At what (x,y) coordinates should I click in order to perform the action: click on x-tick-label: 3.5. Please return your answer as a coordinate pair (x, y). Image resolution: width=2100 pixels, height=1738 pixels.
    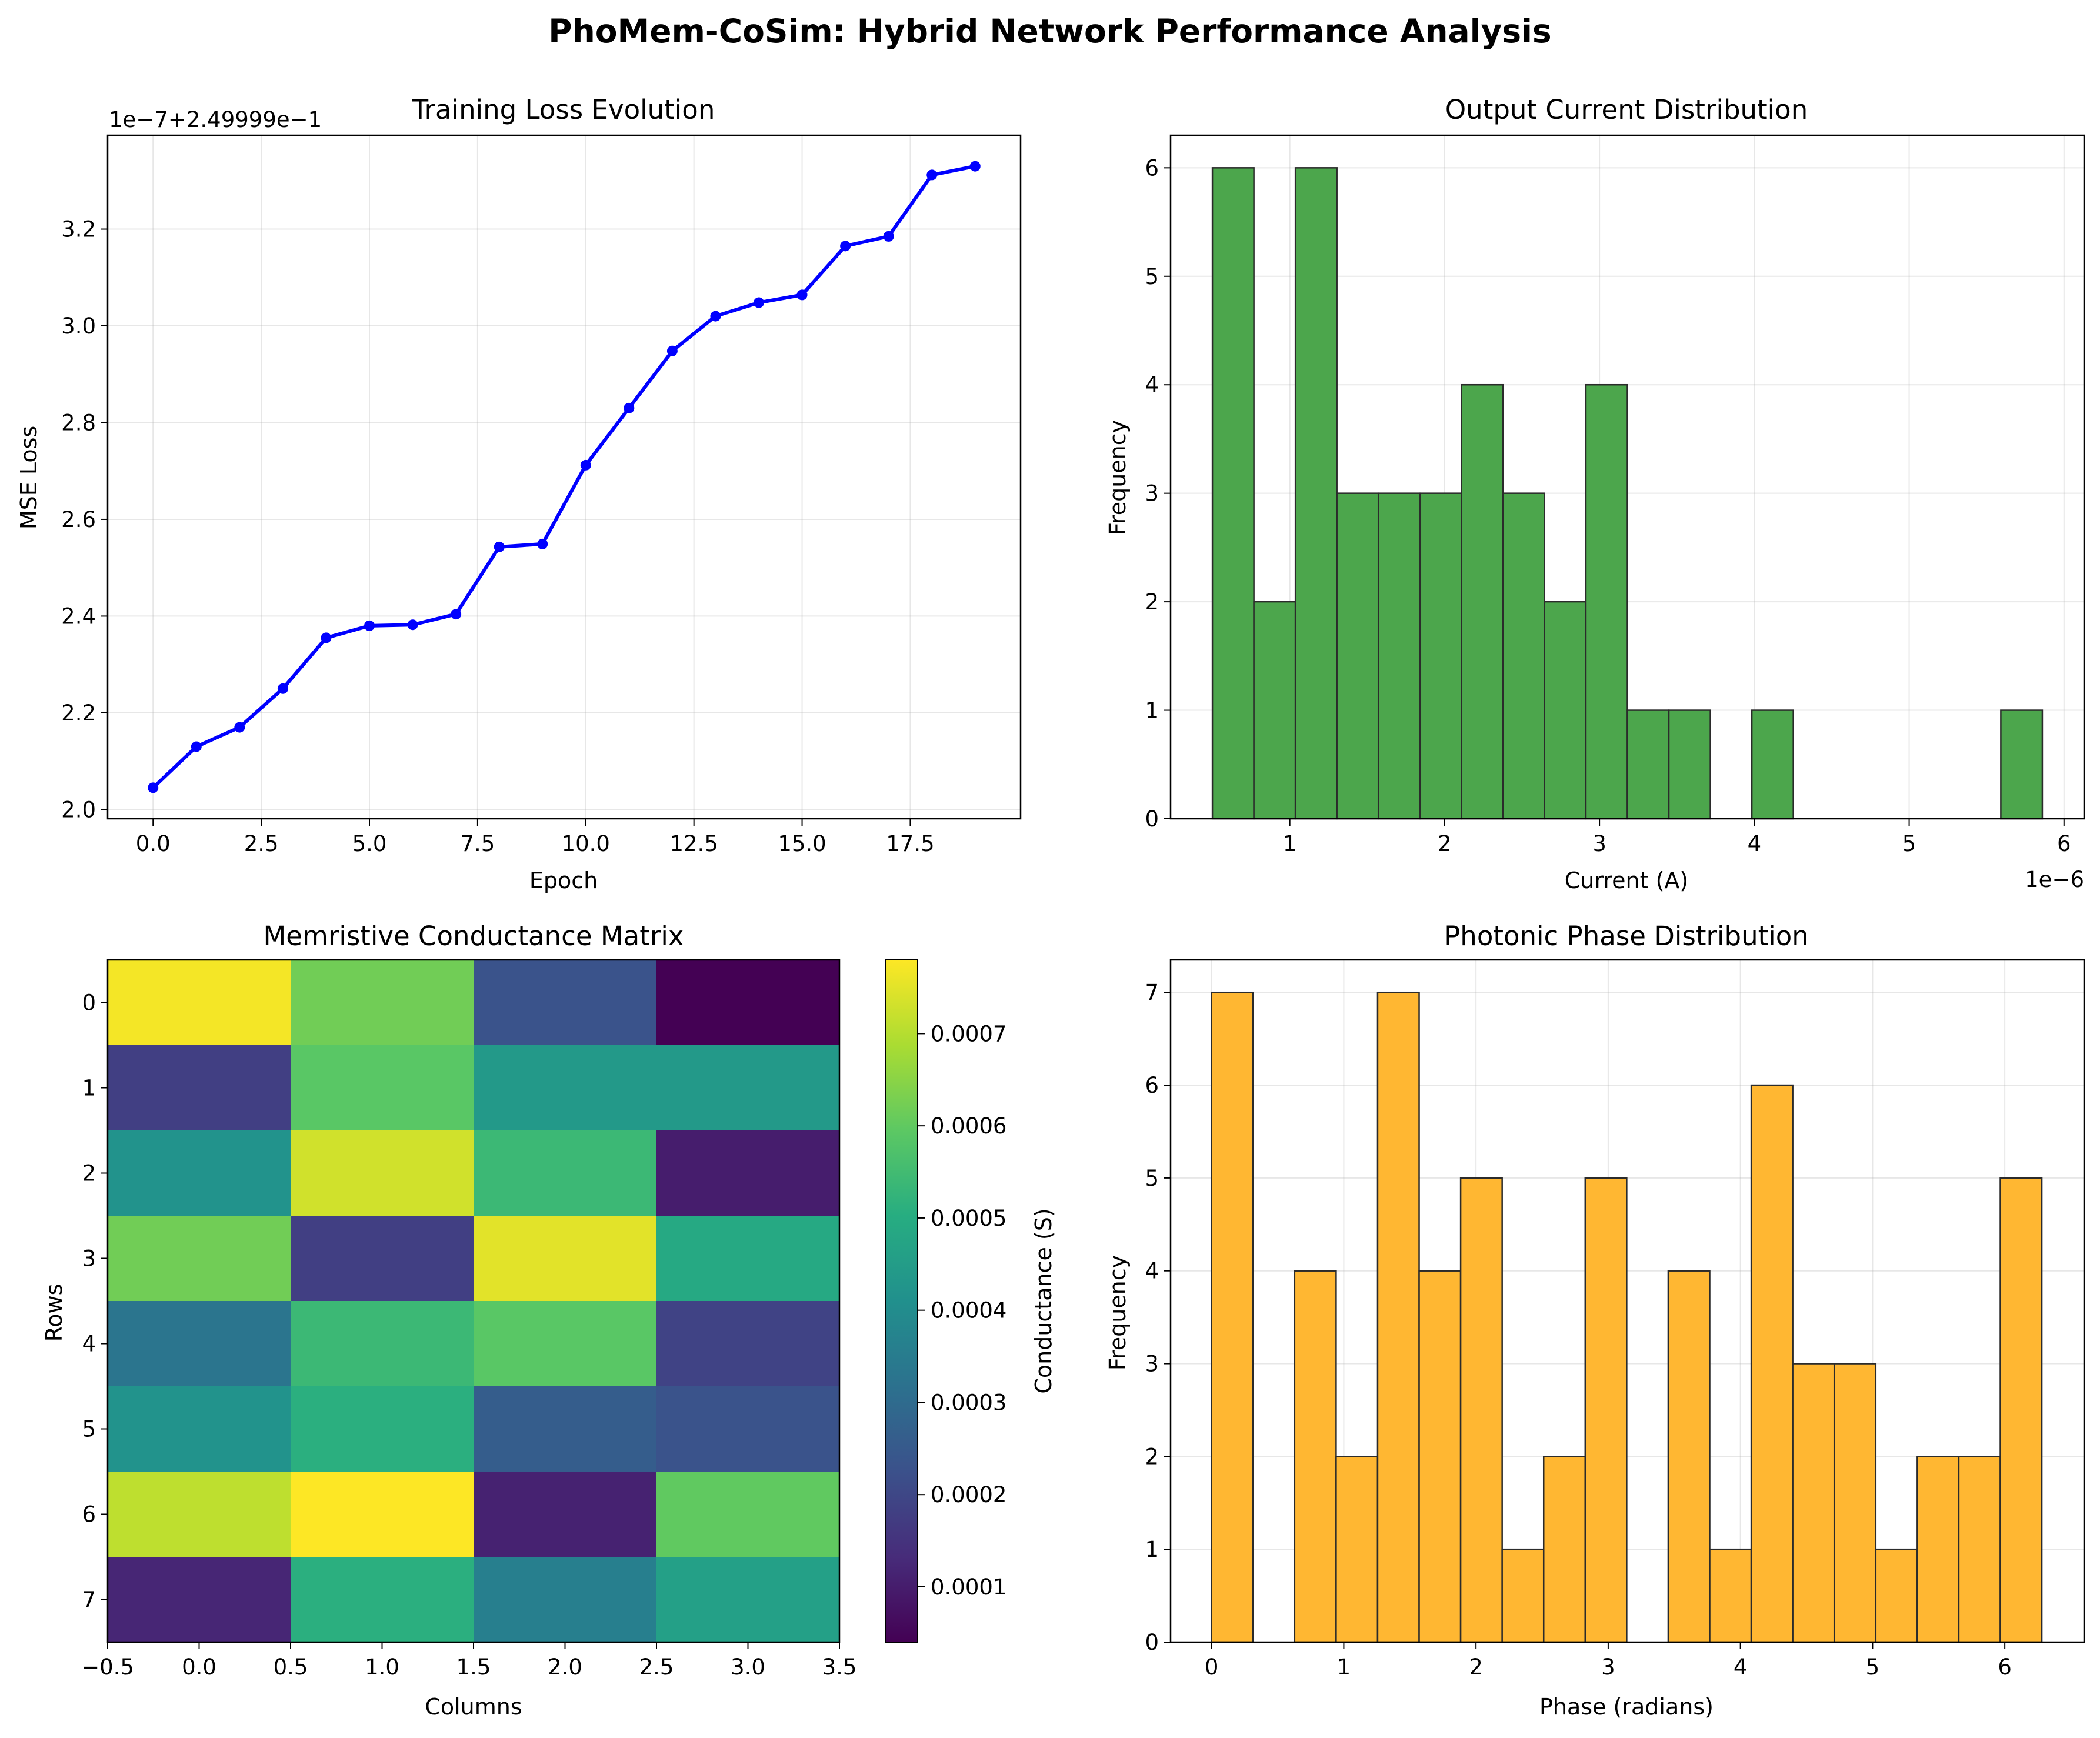
    Looking at the image, I should click on (839, 1667).